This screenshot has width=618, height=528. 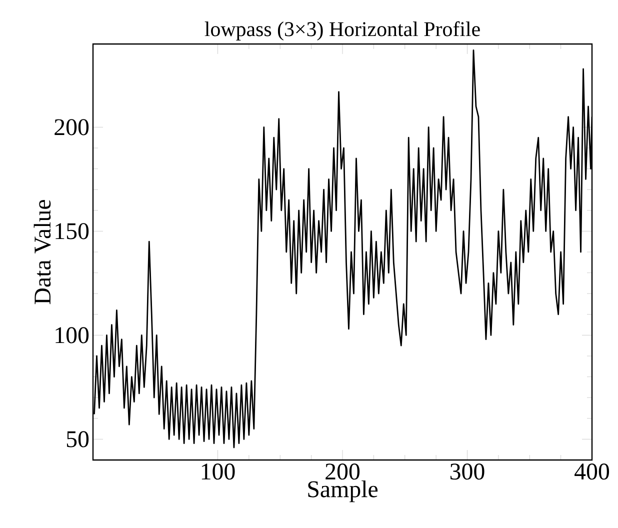 What do you see at coordinates (343, 491) in the screenshot?
I see `x-axis-title: Sample` at bounding box center [343, 491].